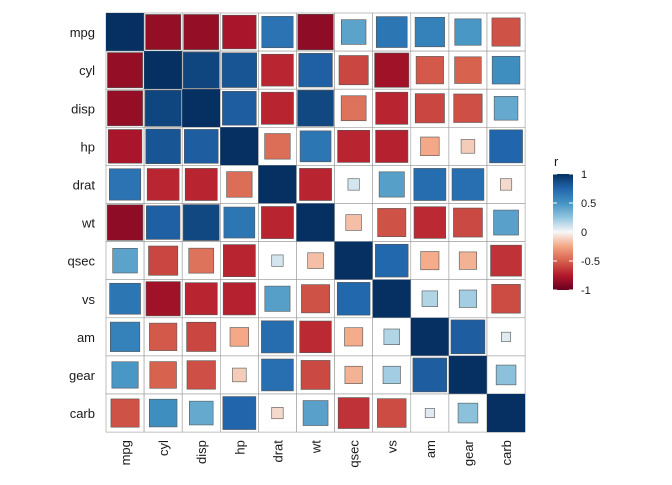  I want to click on corr-square-vs-wt: vs ~ wt: -0.55, so click(315, 299).